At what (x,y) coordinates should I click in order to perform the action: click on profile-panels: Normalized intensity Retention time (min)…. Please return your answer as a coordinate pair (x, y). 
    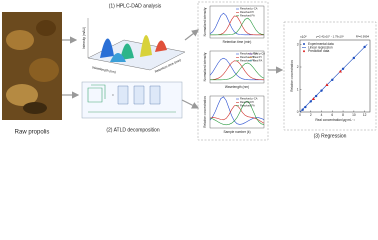
    Looking at the image, I should click on (234, 69).